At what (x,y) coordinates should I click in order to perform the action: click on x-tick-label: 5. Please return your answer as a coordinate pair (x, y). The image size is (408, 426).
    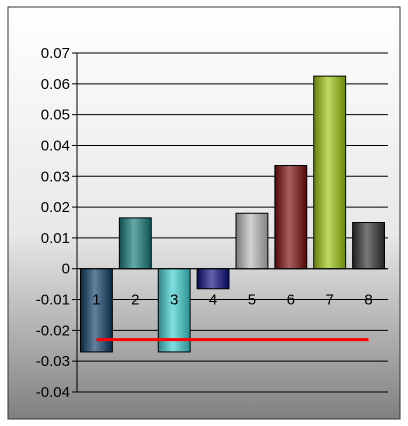
    Looking at the image, I should click on (252, 300).